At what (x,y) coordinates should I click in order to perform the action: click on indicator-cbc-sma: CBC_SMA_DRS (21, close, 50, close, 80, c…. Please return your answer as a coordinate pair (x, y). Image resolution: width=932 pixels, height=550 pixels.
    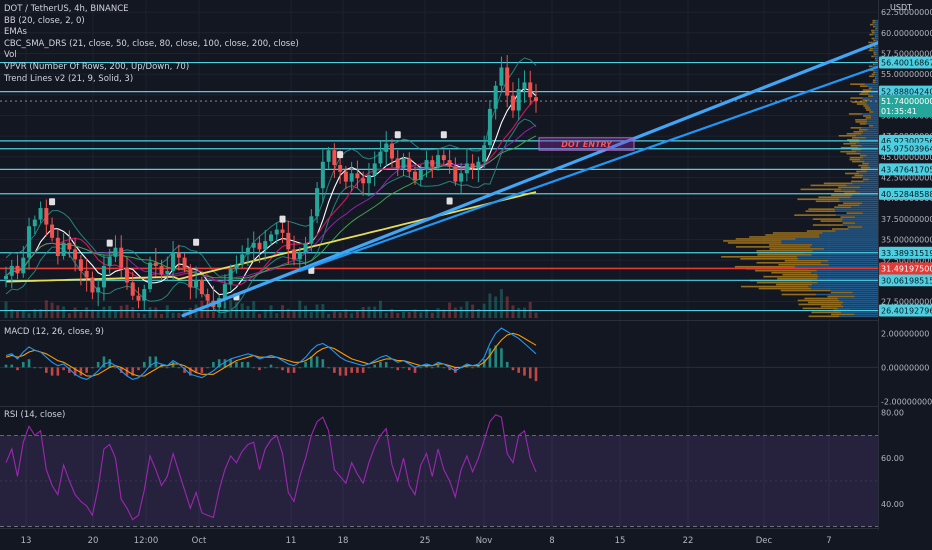
    Looking at the image, I should click on (151, 43).